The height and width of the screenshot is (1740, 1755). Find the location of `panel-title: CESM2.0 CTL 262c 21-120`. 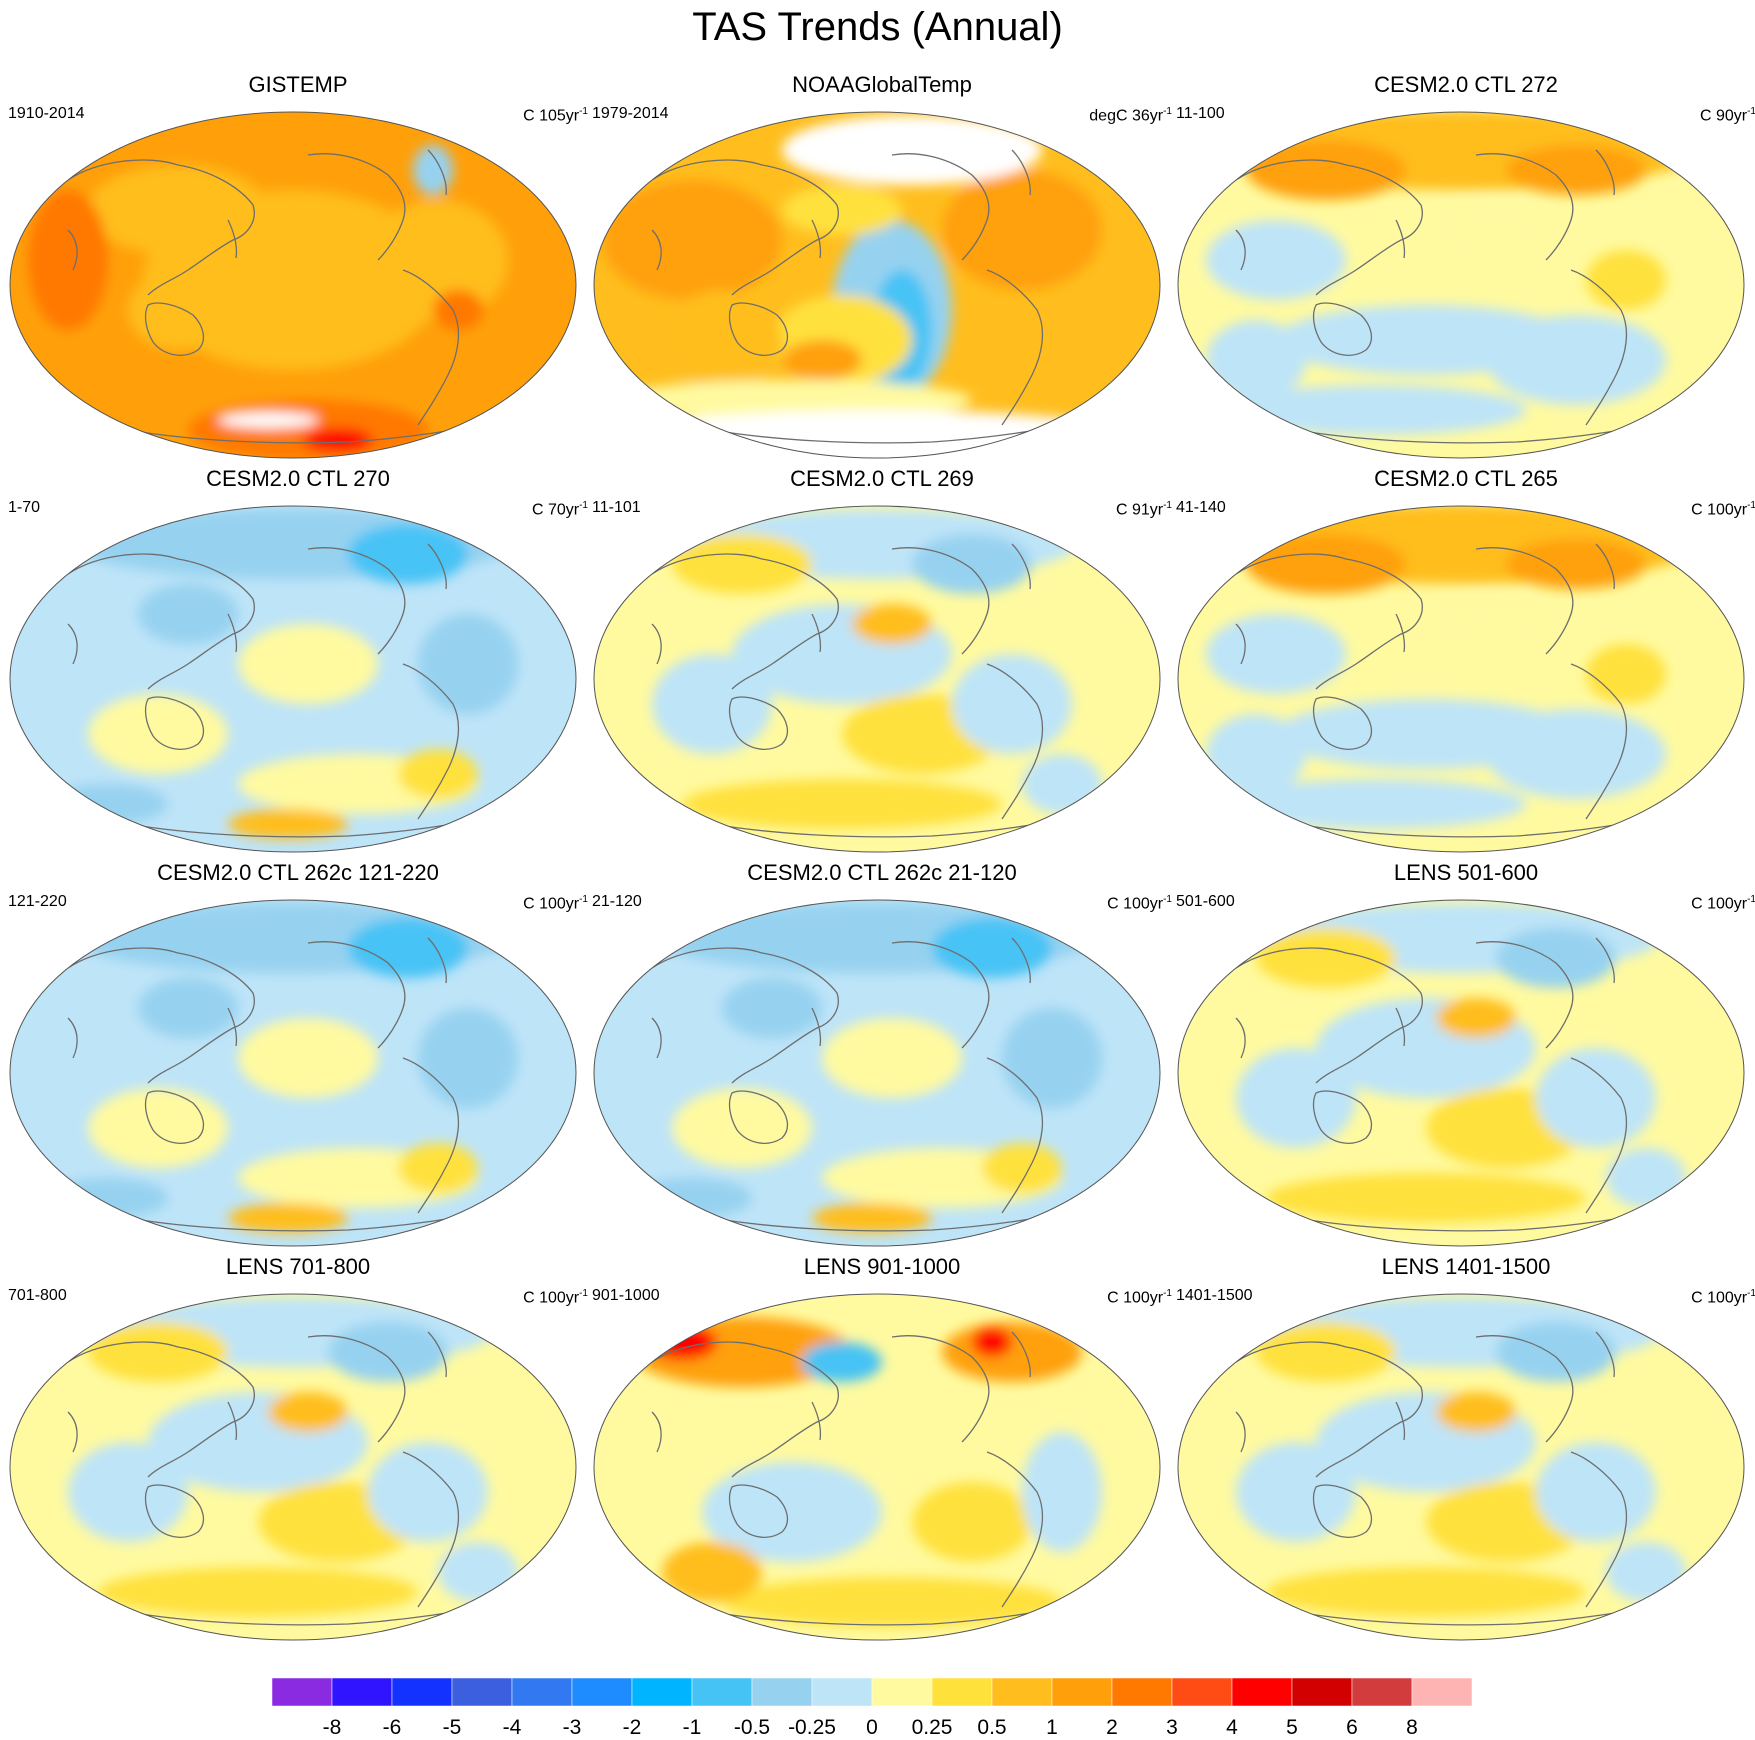

panel-title: CESM2.0 CTL 262c 21-120 is located at coordinates (882, 872).